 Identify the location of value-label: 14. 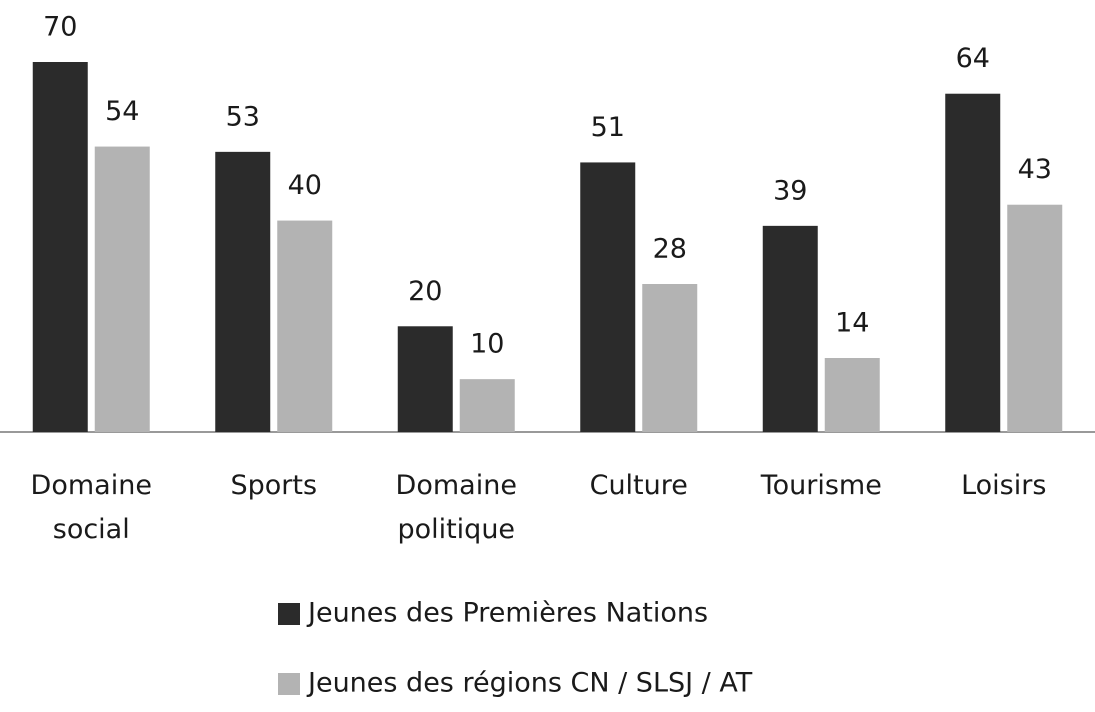
(852, 323).